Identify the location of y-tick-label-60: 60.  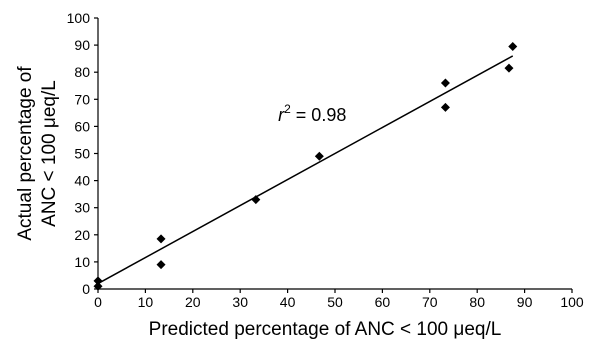
(82, 126).